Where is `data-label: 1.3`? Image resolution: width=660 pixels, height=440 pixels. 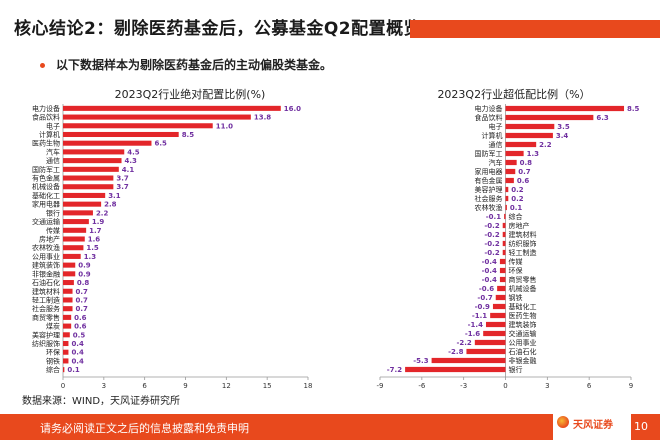
data-label: 1.3 is located at coordinates (533, 154).